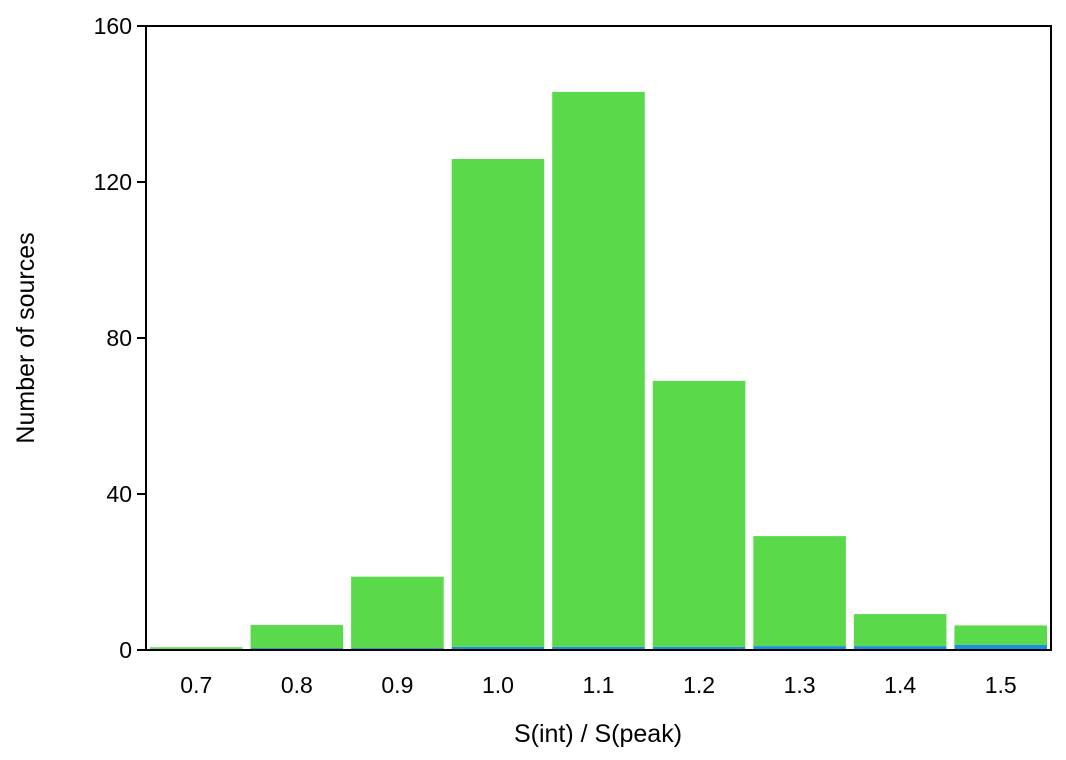 Image resolution: width=1066 pixels, height=760 pixels. What do you see at coordinates (397, 685) in the screenshot?
I see `x-tick-label: 0.9` at bounding box center [397, 685].